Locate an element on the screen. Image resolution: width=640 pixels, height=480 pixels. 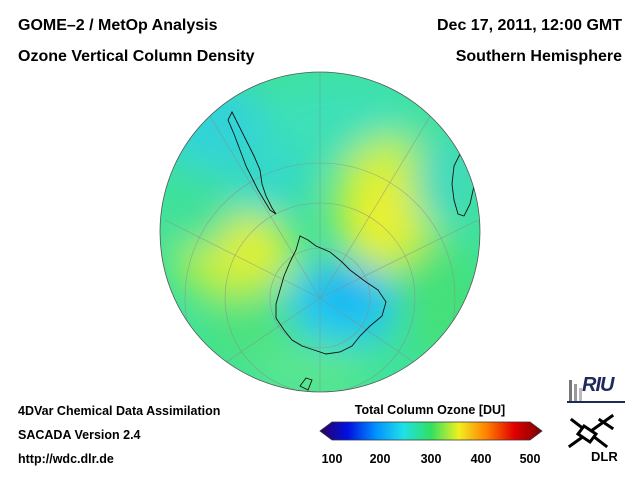
riu-logo-icon is located at coordinates (596, 391).